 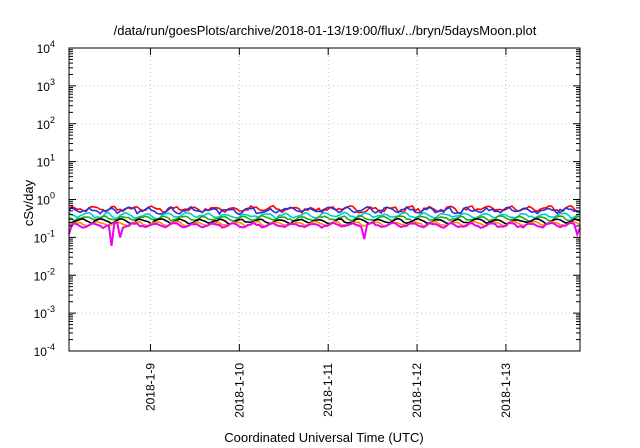 What do you see at coordinates (46, 85) in the screenshot?
I see `y-tick-label: 10³` at bounding box center [46, 85].